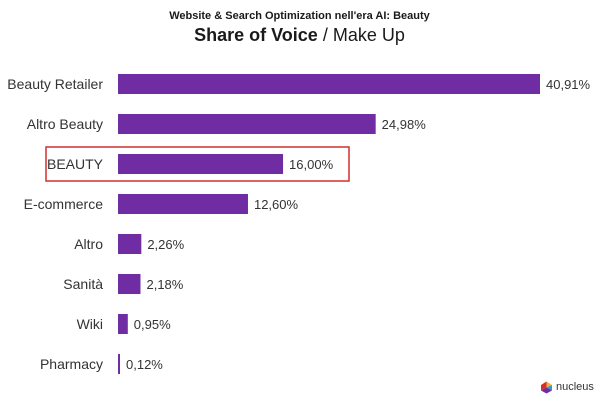 The height and width of the screenshot is (400, 599). Describe the element at coordinates (368, 35) in the screenshot. I see `chart-title-sub: Make Up` at that location.